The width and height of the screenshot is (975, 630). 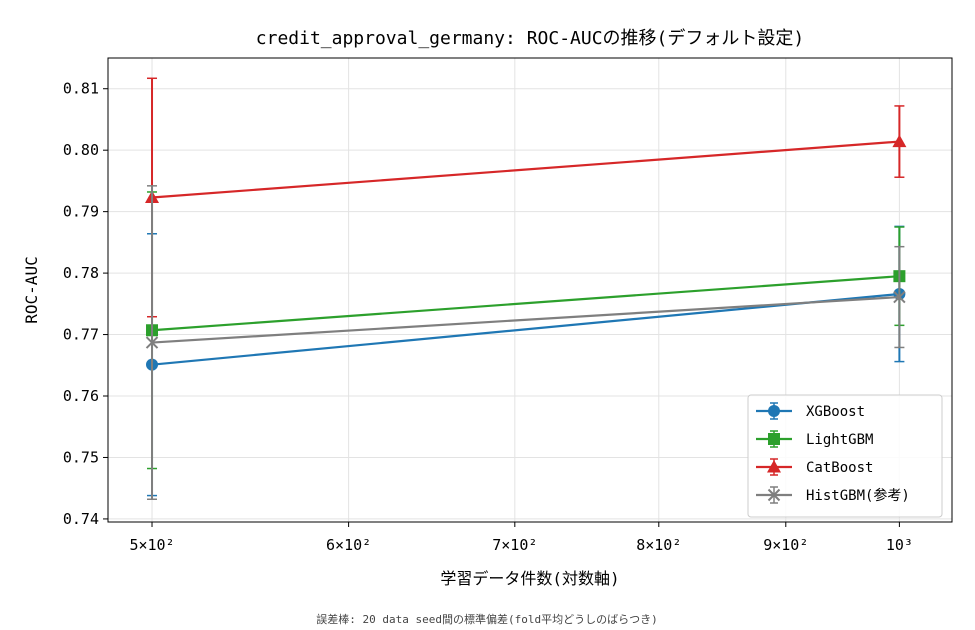 I want to click on legend-label: XGBoost, so click(x=835, y=412).